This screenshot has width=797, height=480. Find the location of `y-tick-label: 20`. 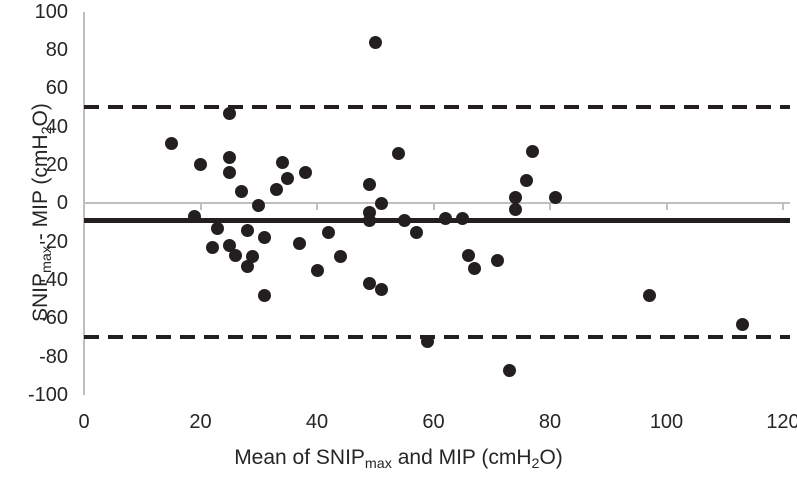

y-tick-label: 20 is located at coordinates (56, 164).